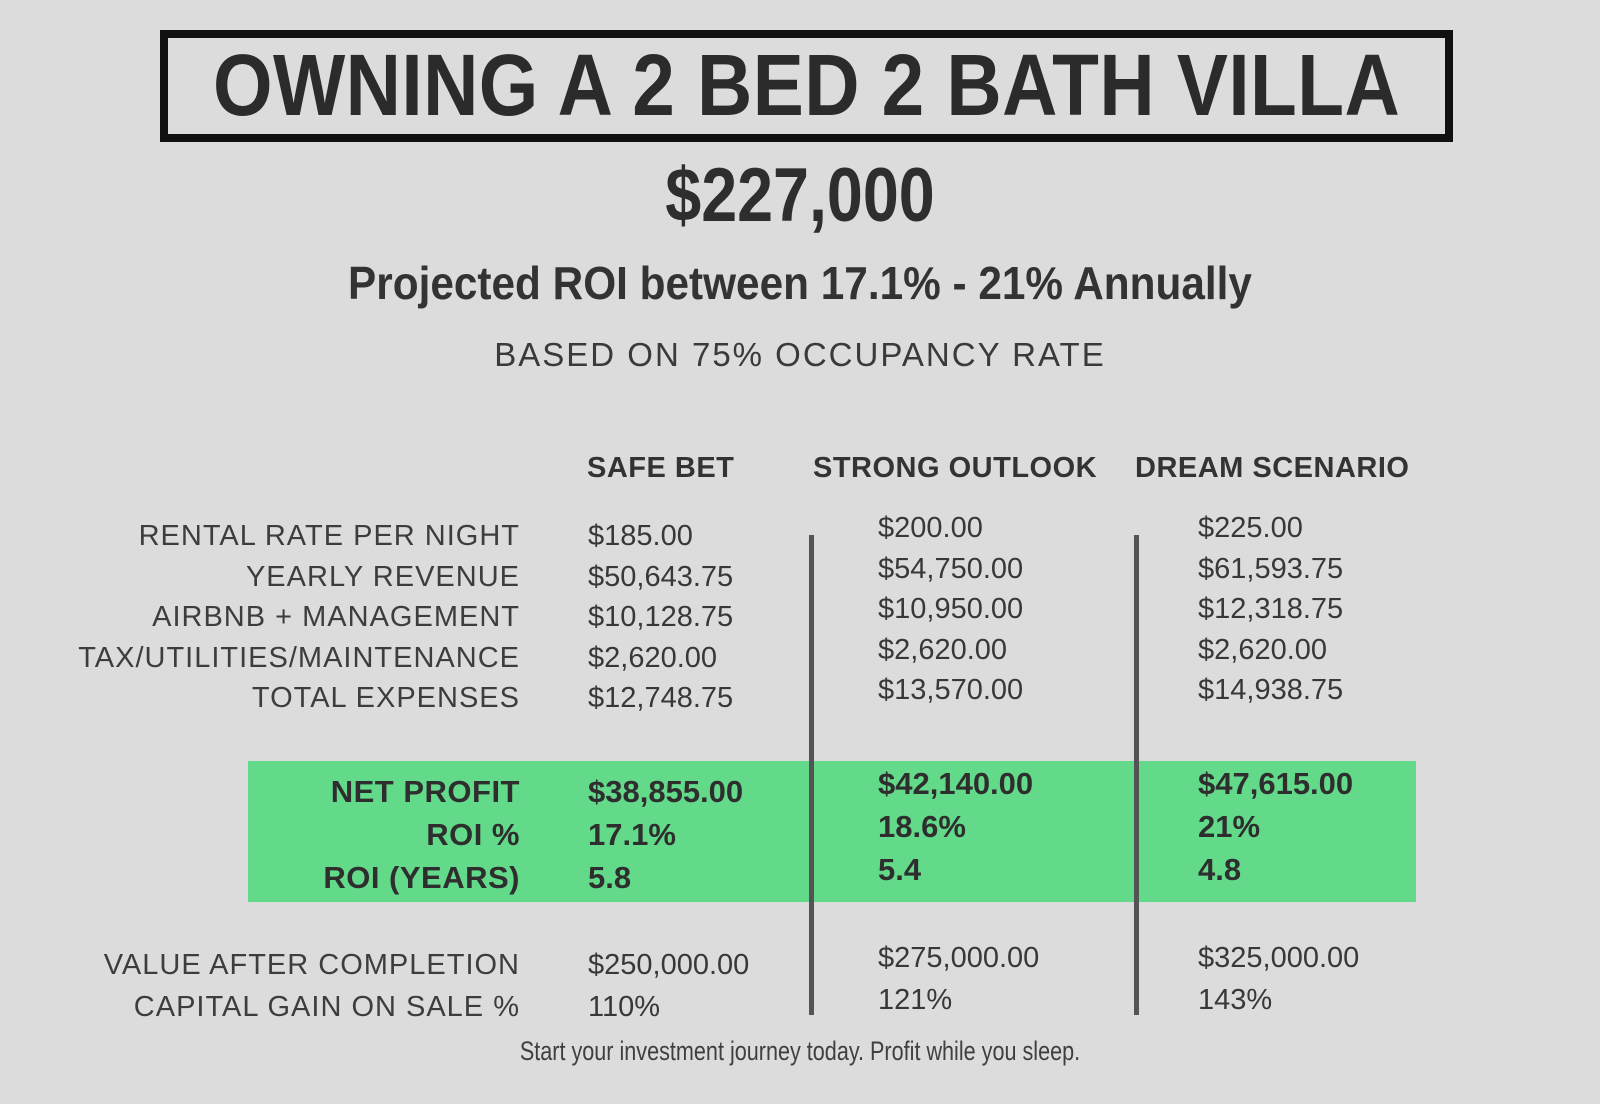 This screenshot has width=1600, height=1104. I want to click on row-label: ROI (YEARS), so click(421, 877).